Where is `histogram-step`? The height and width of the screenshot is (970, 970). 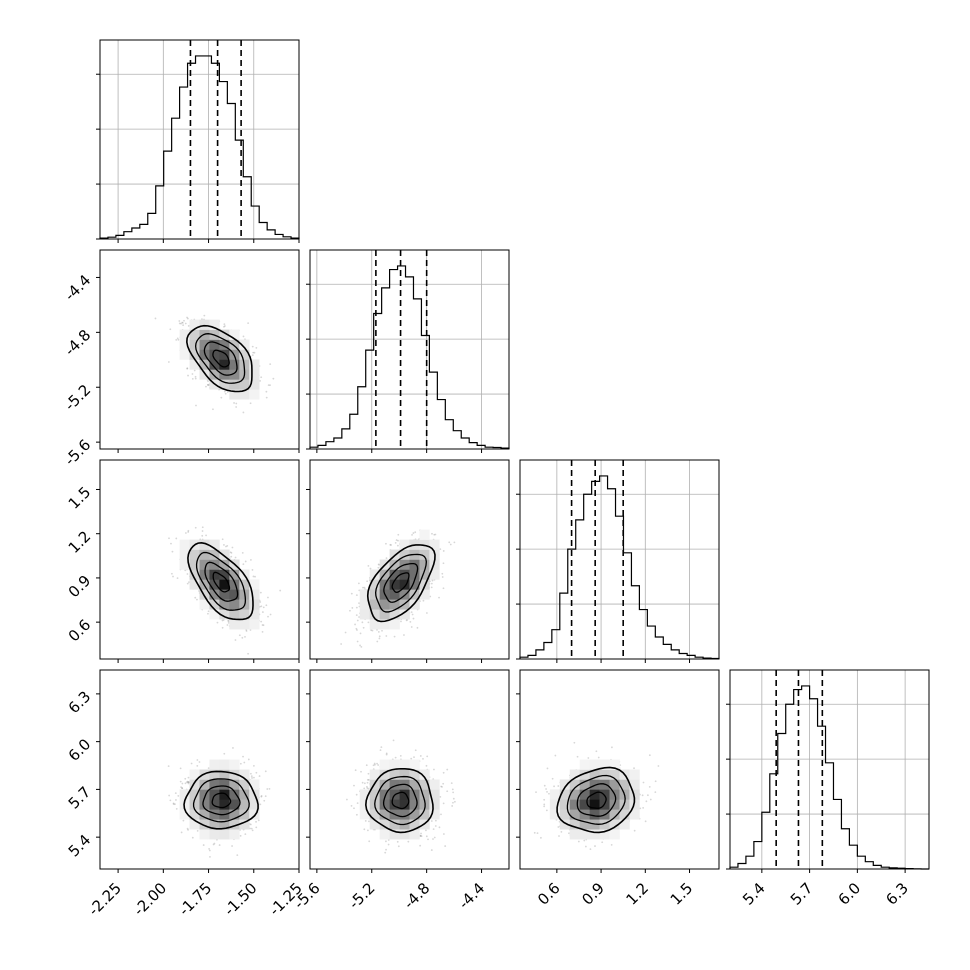
histogram-step is located at coordinates (619, 567).